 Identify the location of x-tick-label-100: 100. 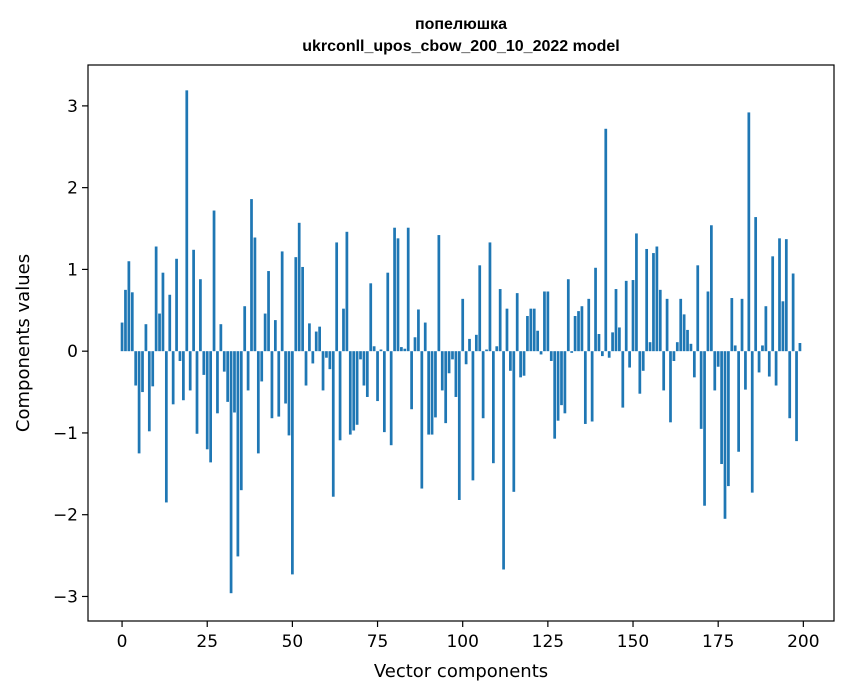
(462, 642).